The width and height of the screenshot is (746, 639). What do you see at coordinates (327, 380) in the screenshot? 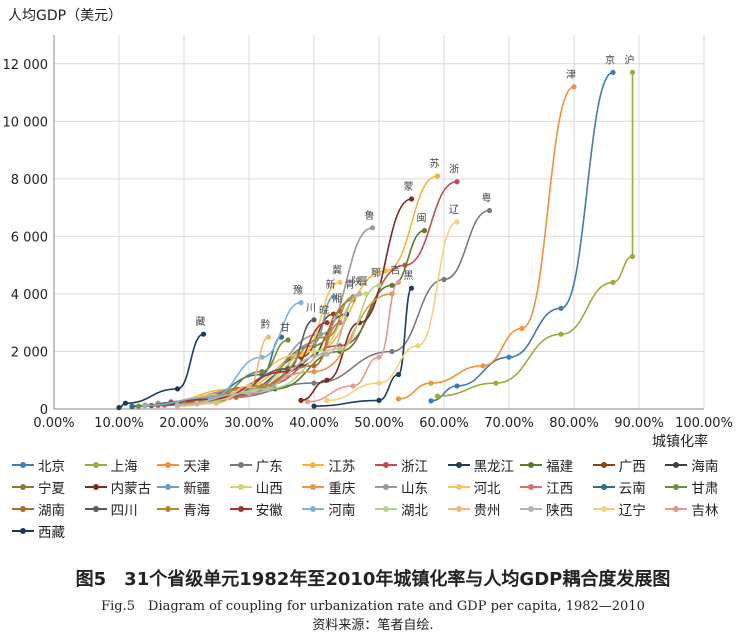
I see `data-point-内蒙古` at bounding box center [327, 380].